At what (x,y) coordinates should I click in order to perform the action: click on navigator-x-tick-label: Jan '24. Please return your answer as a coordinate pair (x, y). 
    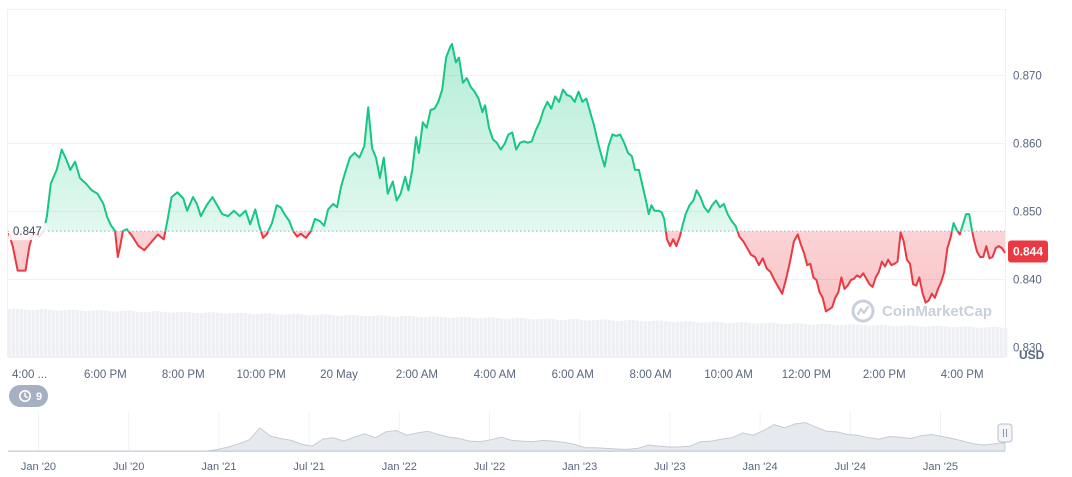
    Looking at the image, I should click on (760, 467).